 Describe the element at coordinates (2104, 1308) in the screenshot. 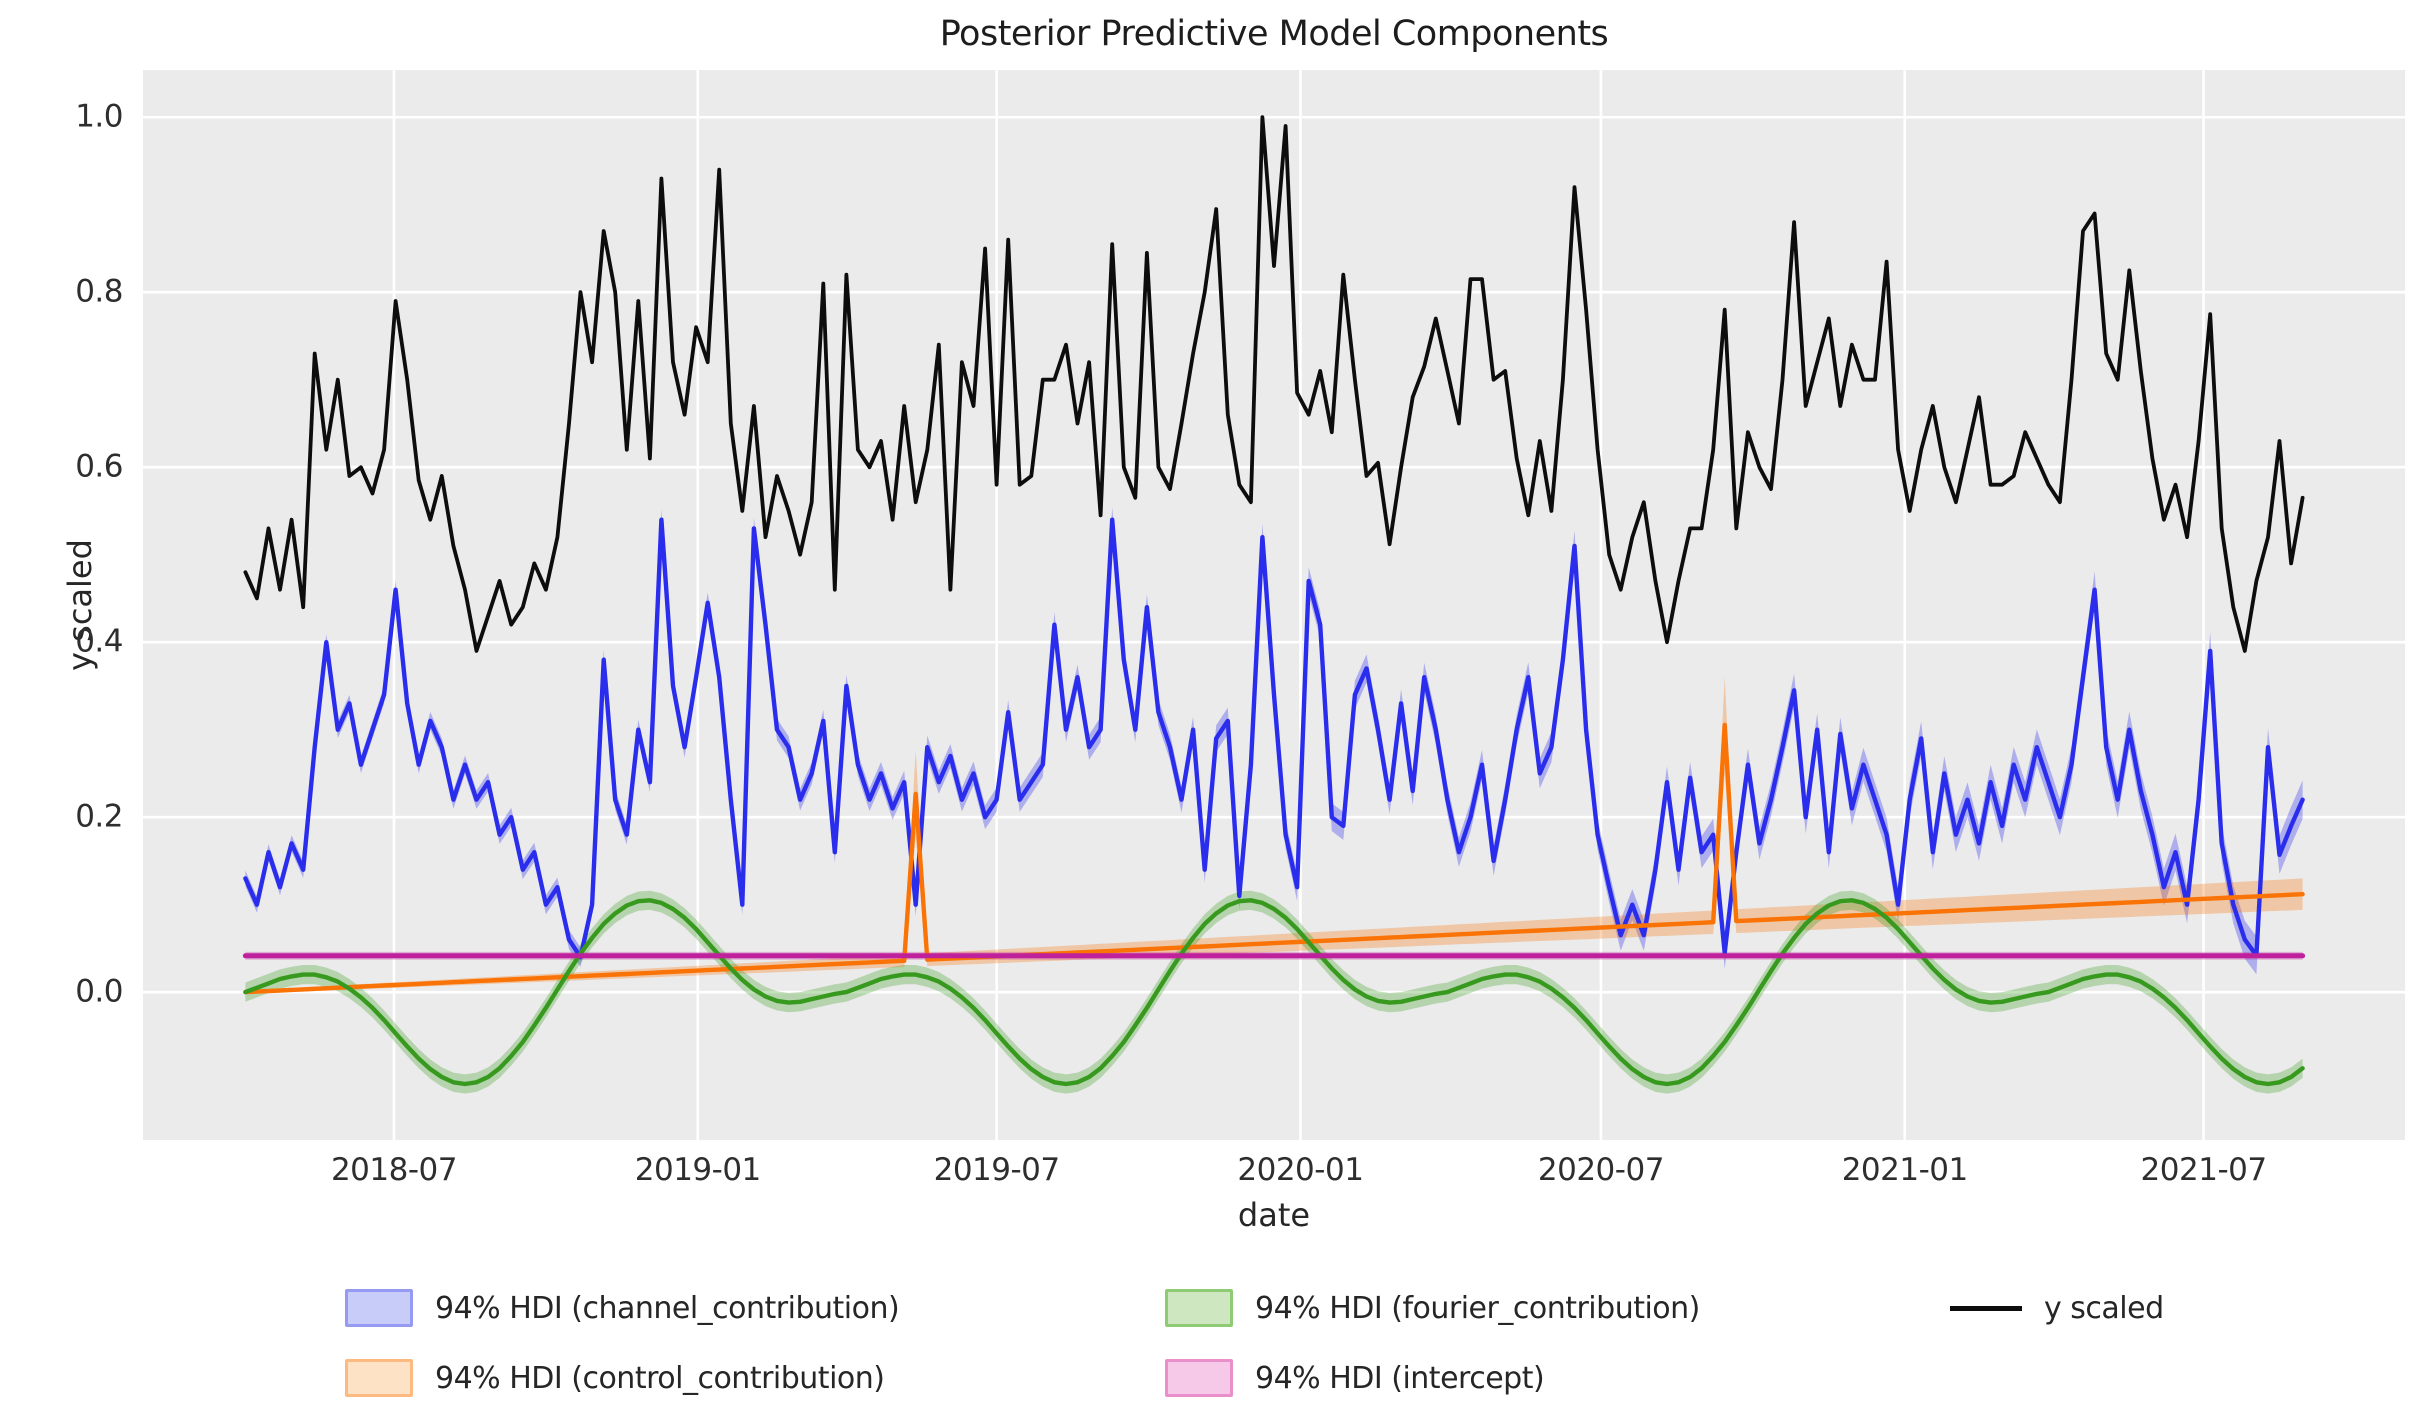

I see `legend-label: y scaled` at that location.